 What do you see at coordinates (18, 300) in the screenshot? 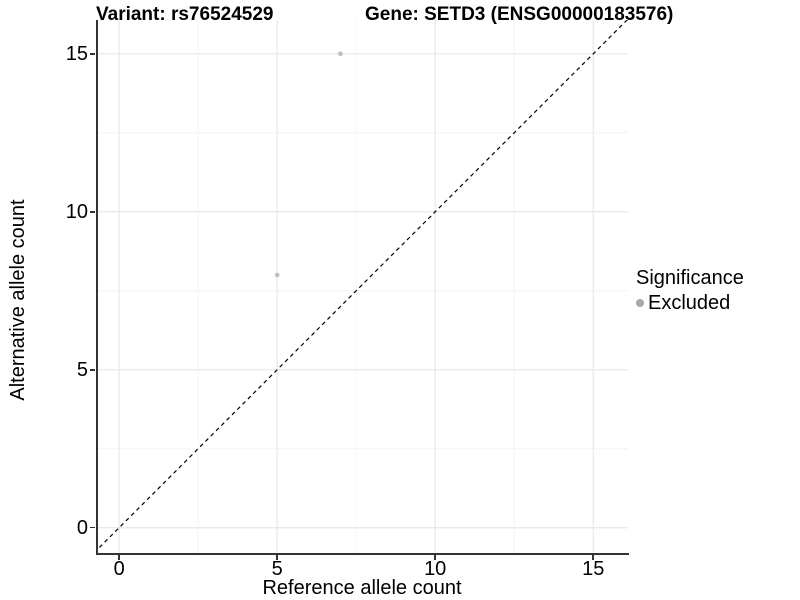
I see `y-axis-title: Alternative allele count` at bounding box center [18, 300].